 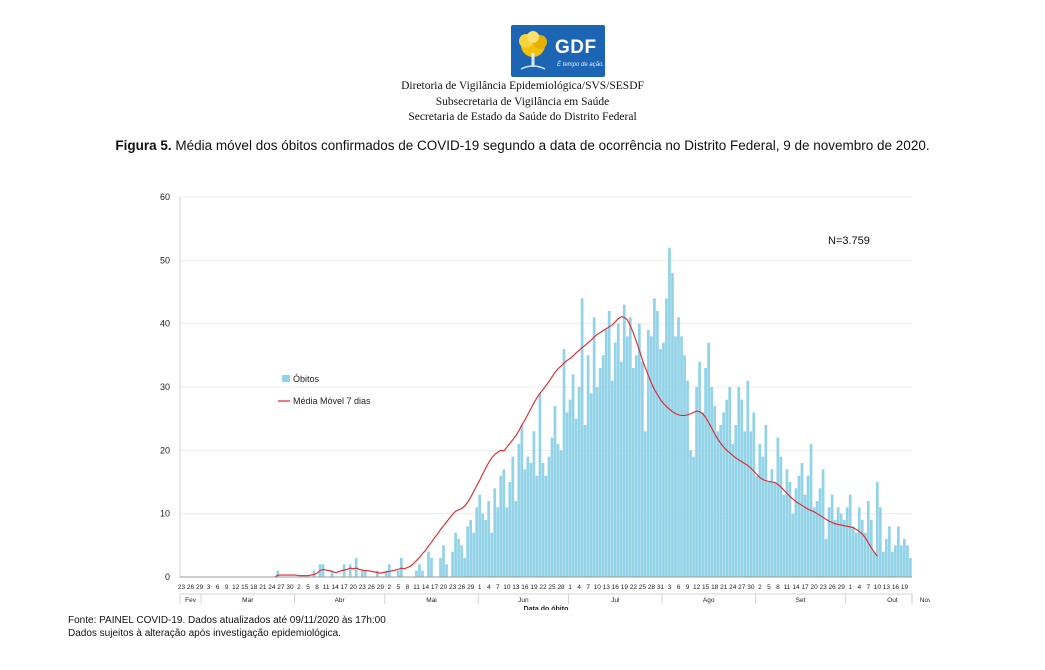 I want to click on x-tick-label: 20, so click(x=354, y=587).